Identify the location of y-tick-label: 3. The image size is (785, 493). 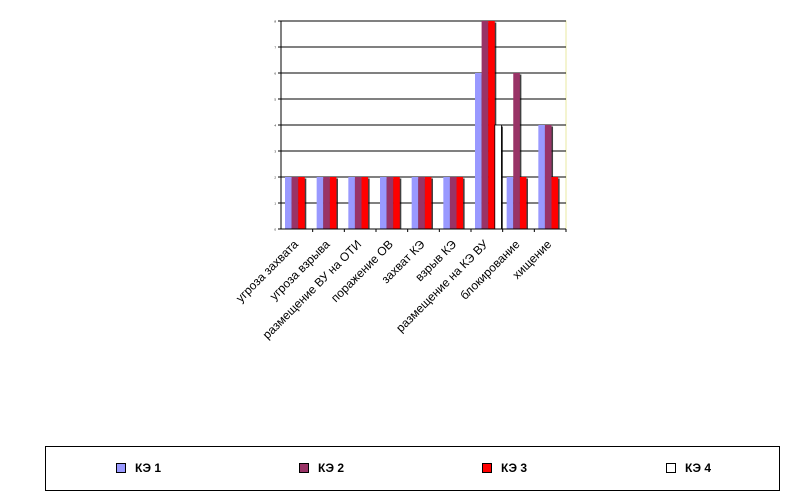
(275, 152).